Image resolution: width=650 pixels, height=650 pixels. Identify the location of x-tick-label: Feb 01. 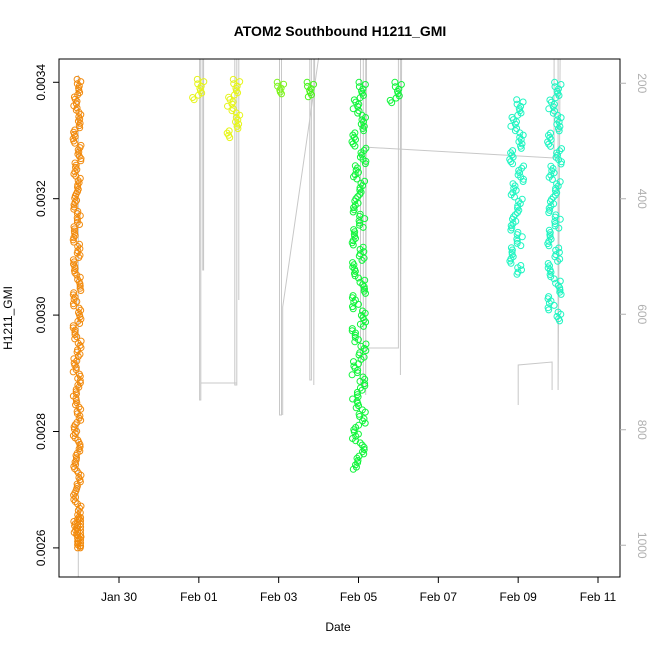
(199, 597).